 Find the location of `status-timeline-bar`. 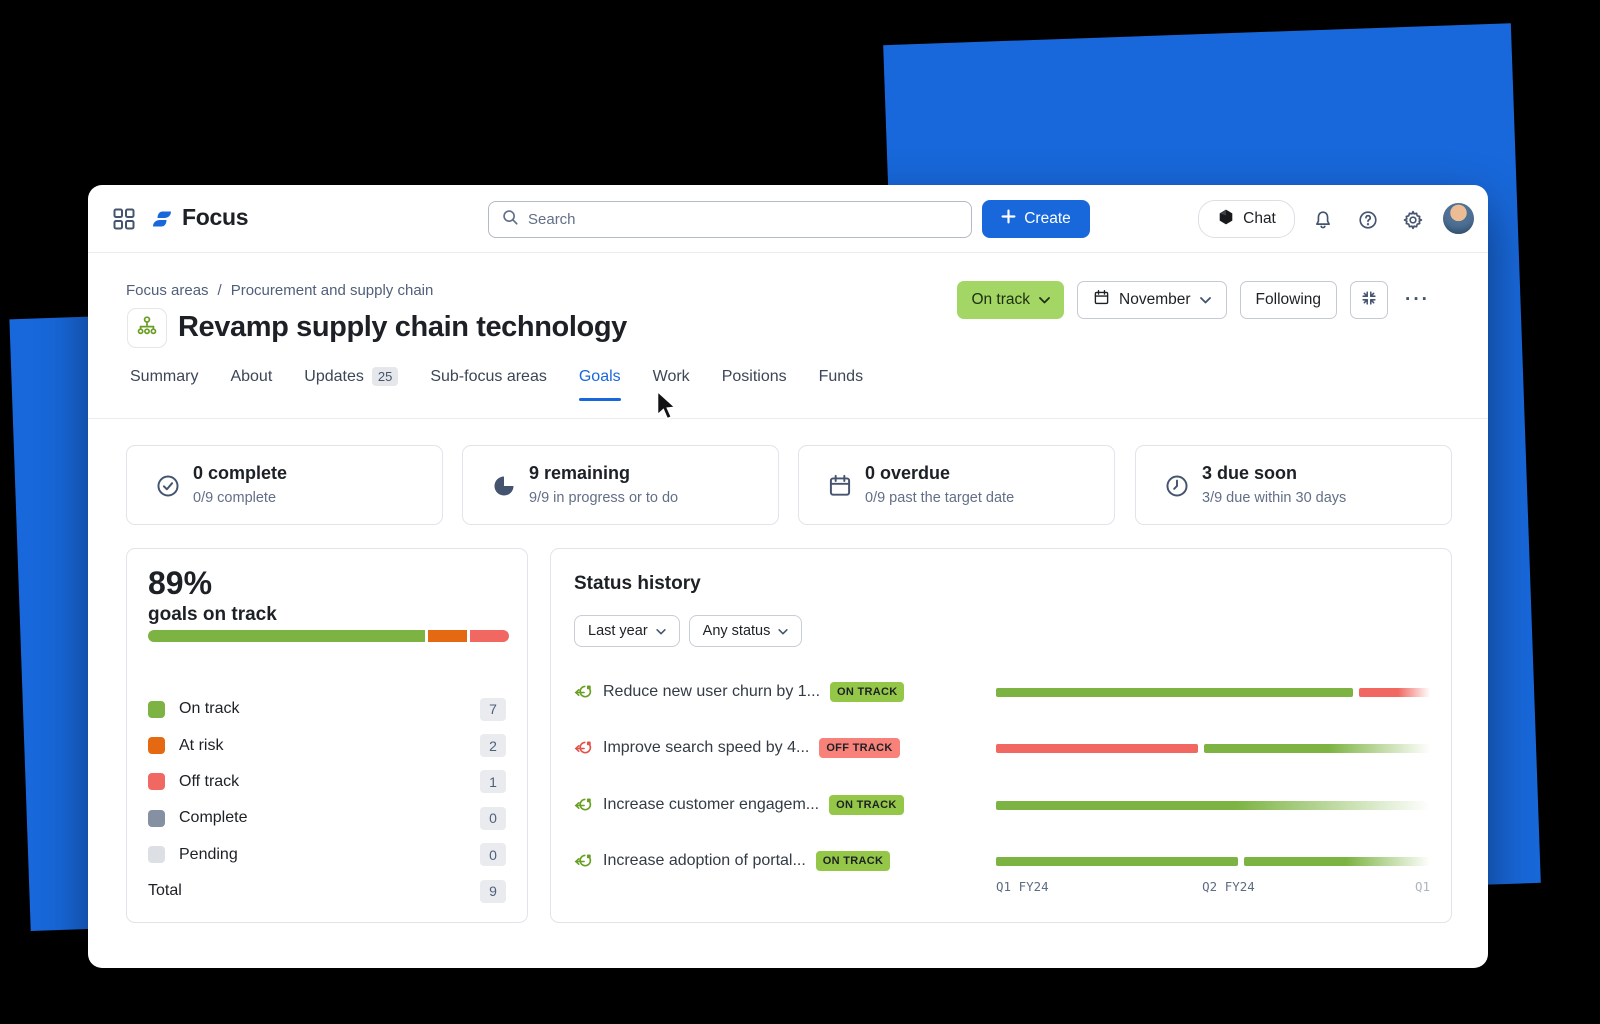

status-timeline-bar is located at coordinates (1213, 748).